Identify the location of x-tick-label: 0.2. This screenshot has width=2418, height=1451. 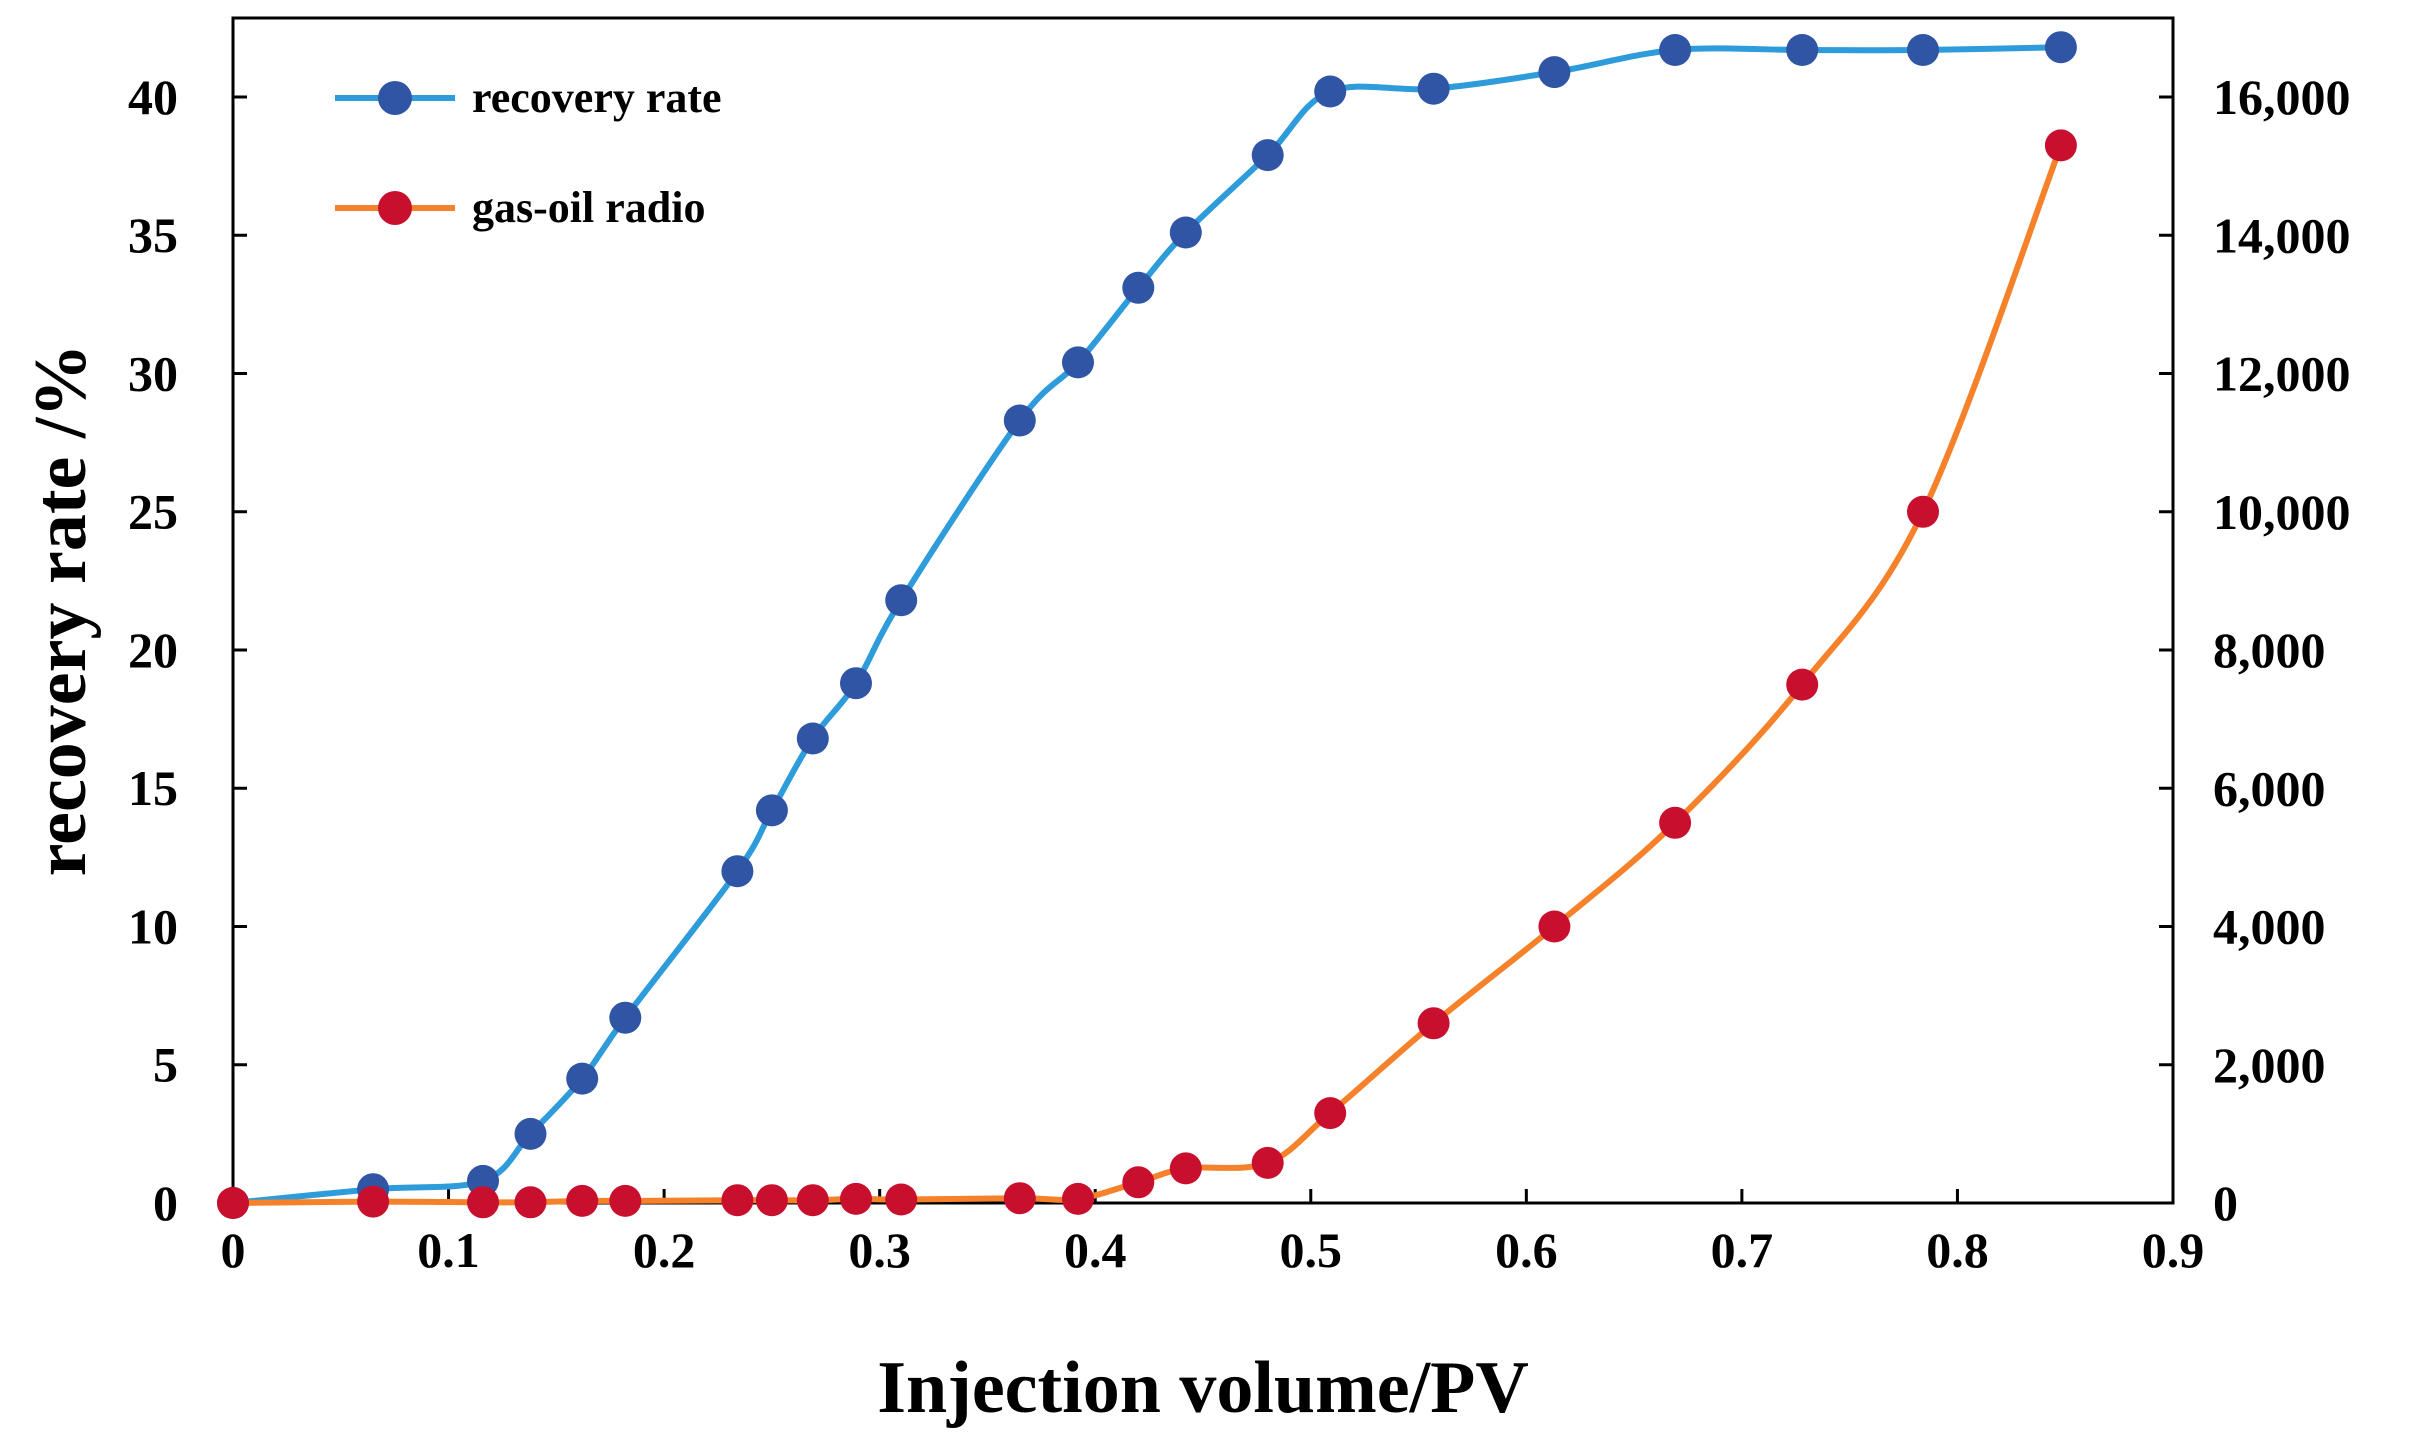
(664, 1250).